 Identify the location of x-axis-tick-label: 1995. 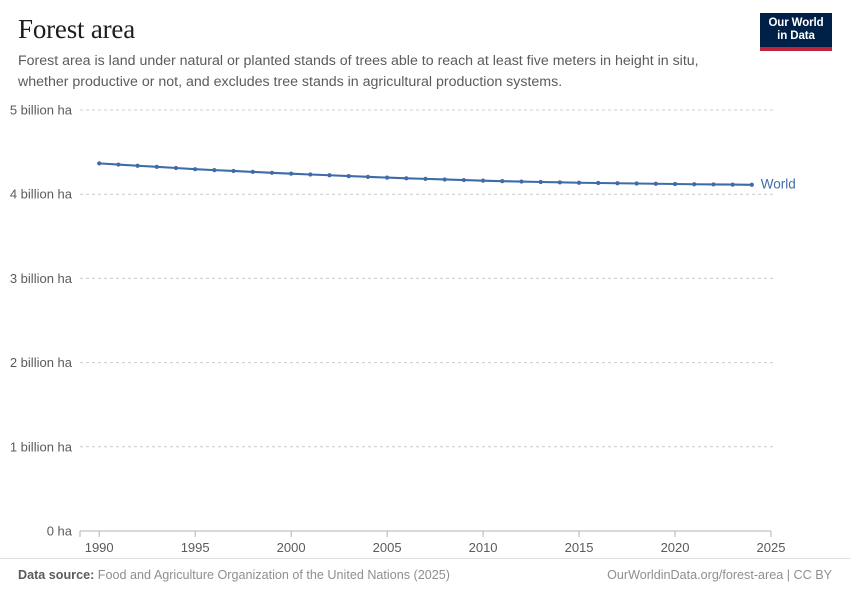
(195, 547).